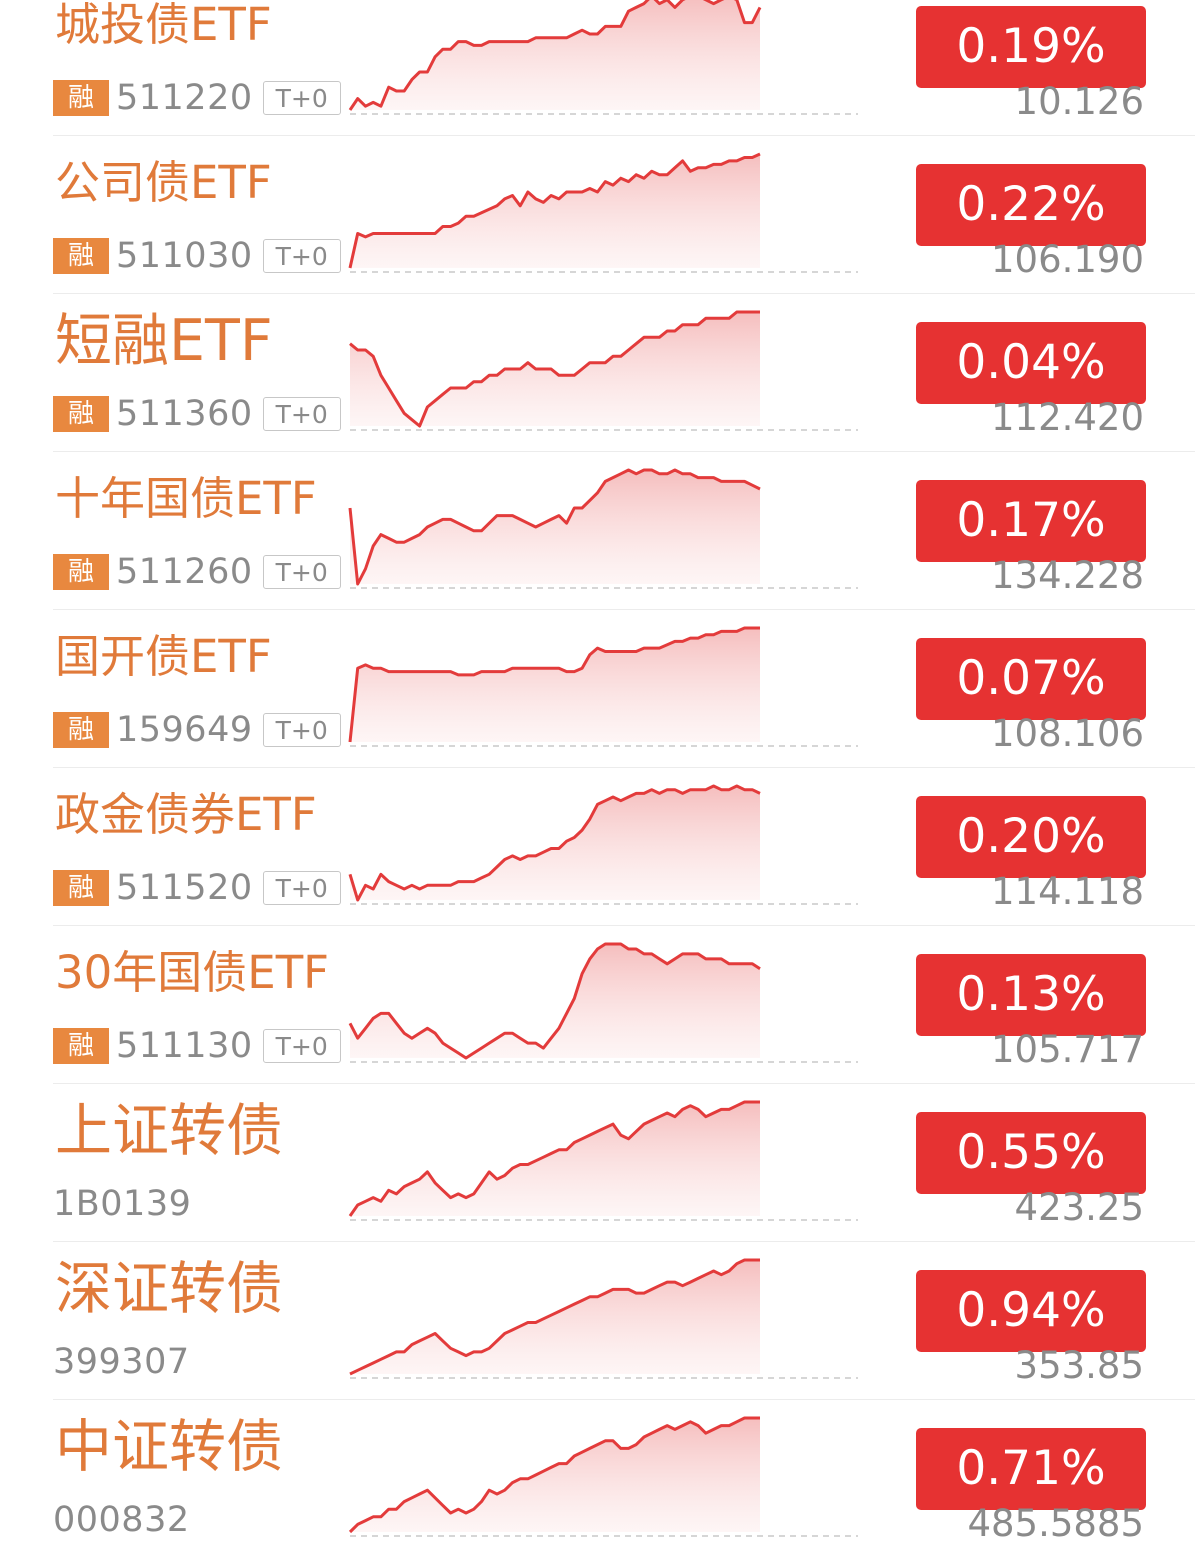 The height and width of the screenshot is (1558, 1195). I want to click on fund-name: 30年国债ETF, so click(192, 972).